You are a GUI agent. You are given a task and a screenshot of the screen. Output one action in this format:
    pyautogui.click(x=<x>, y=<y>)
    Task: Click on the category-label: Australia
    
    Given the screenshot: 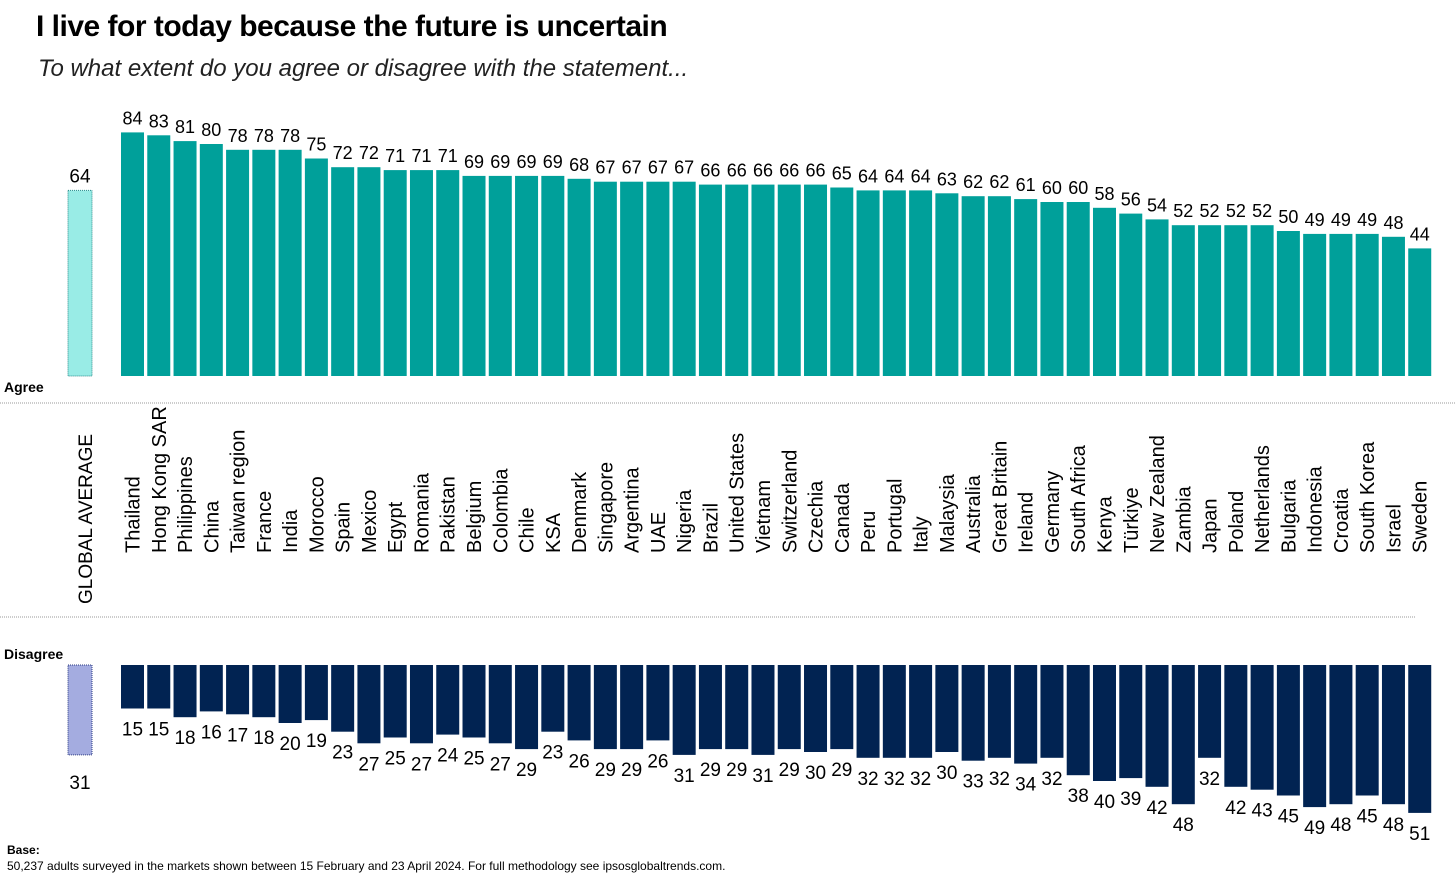 What is the action you would take?
    pyautogui.click(x=974, y=513)
    